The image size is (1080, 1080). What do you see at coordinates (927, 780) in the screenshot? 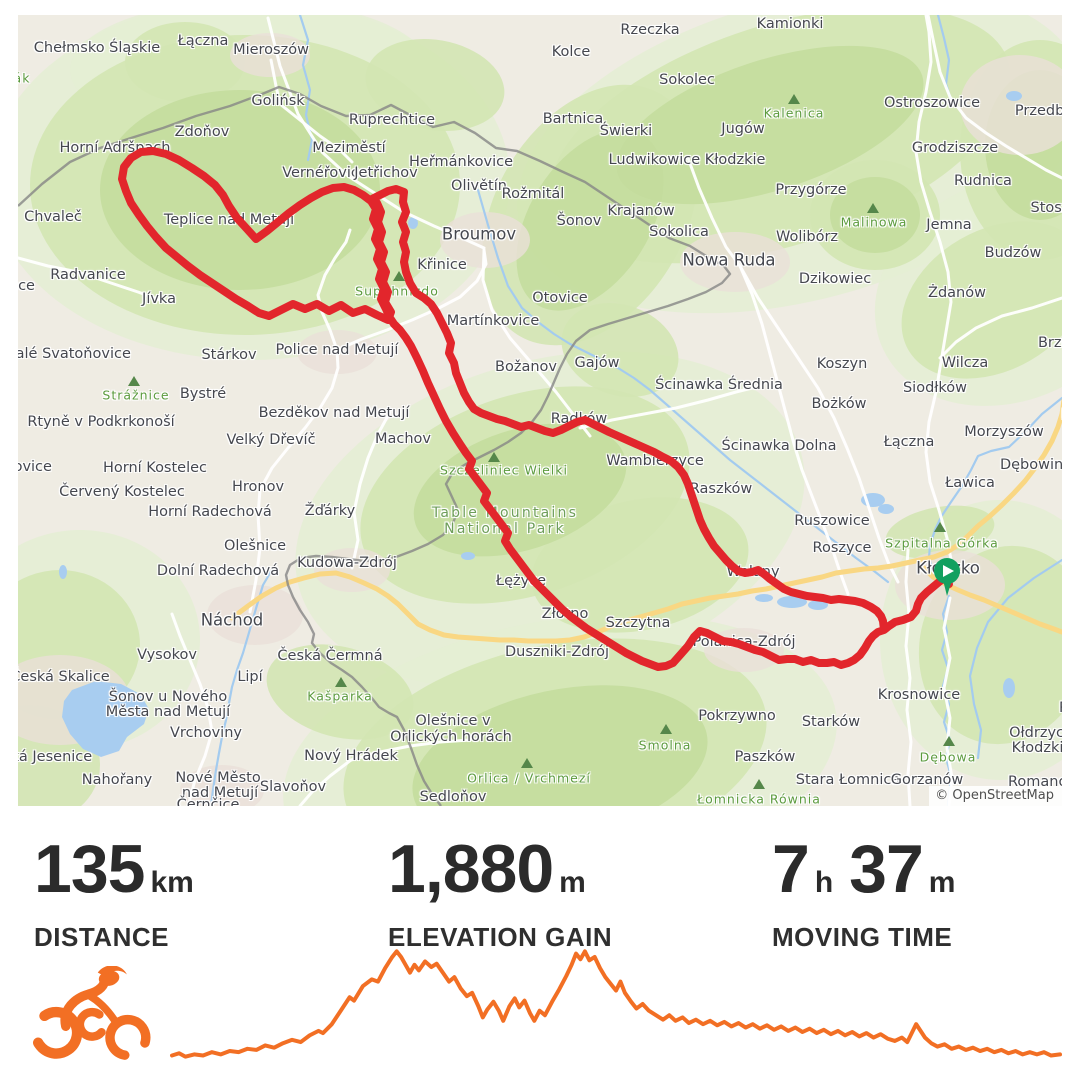
I see `map-label: Gorzanów` at bounding box center [927, 780].